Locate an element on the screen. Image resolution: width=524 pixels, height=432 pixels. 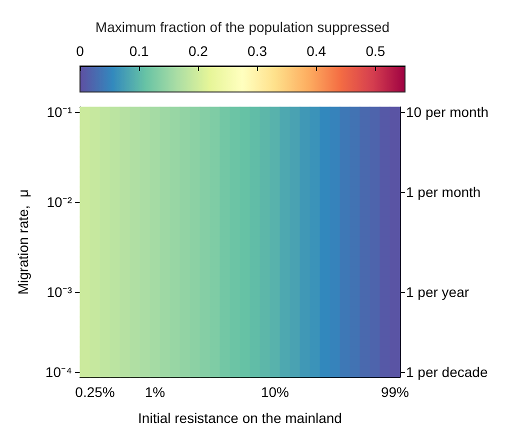
color-bar-label: 0.1 is located at coordinates (139, 51).